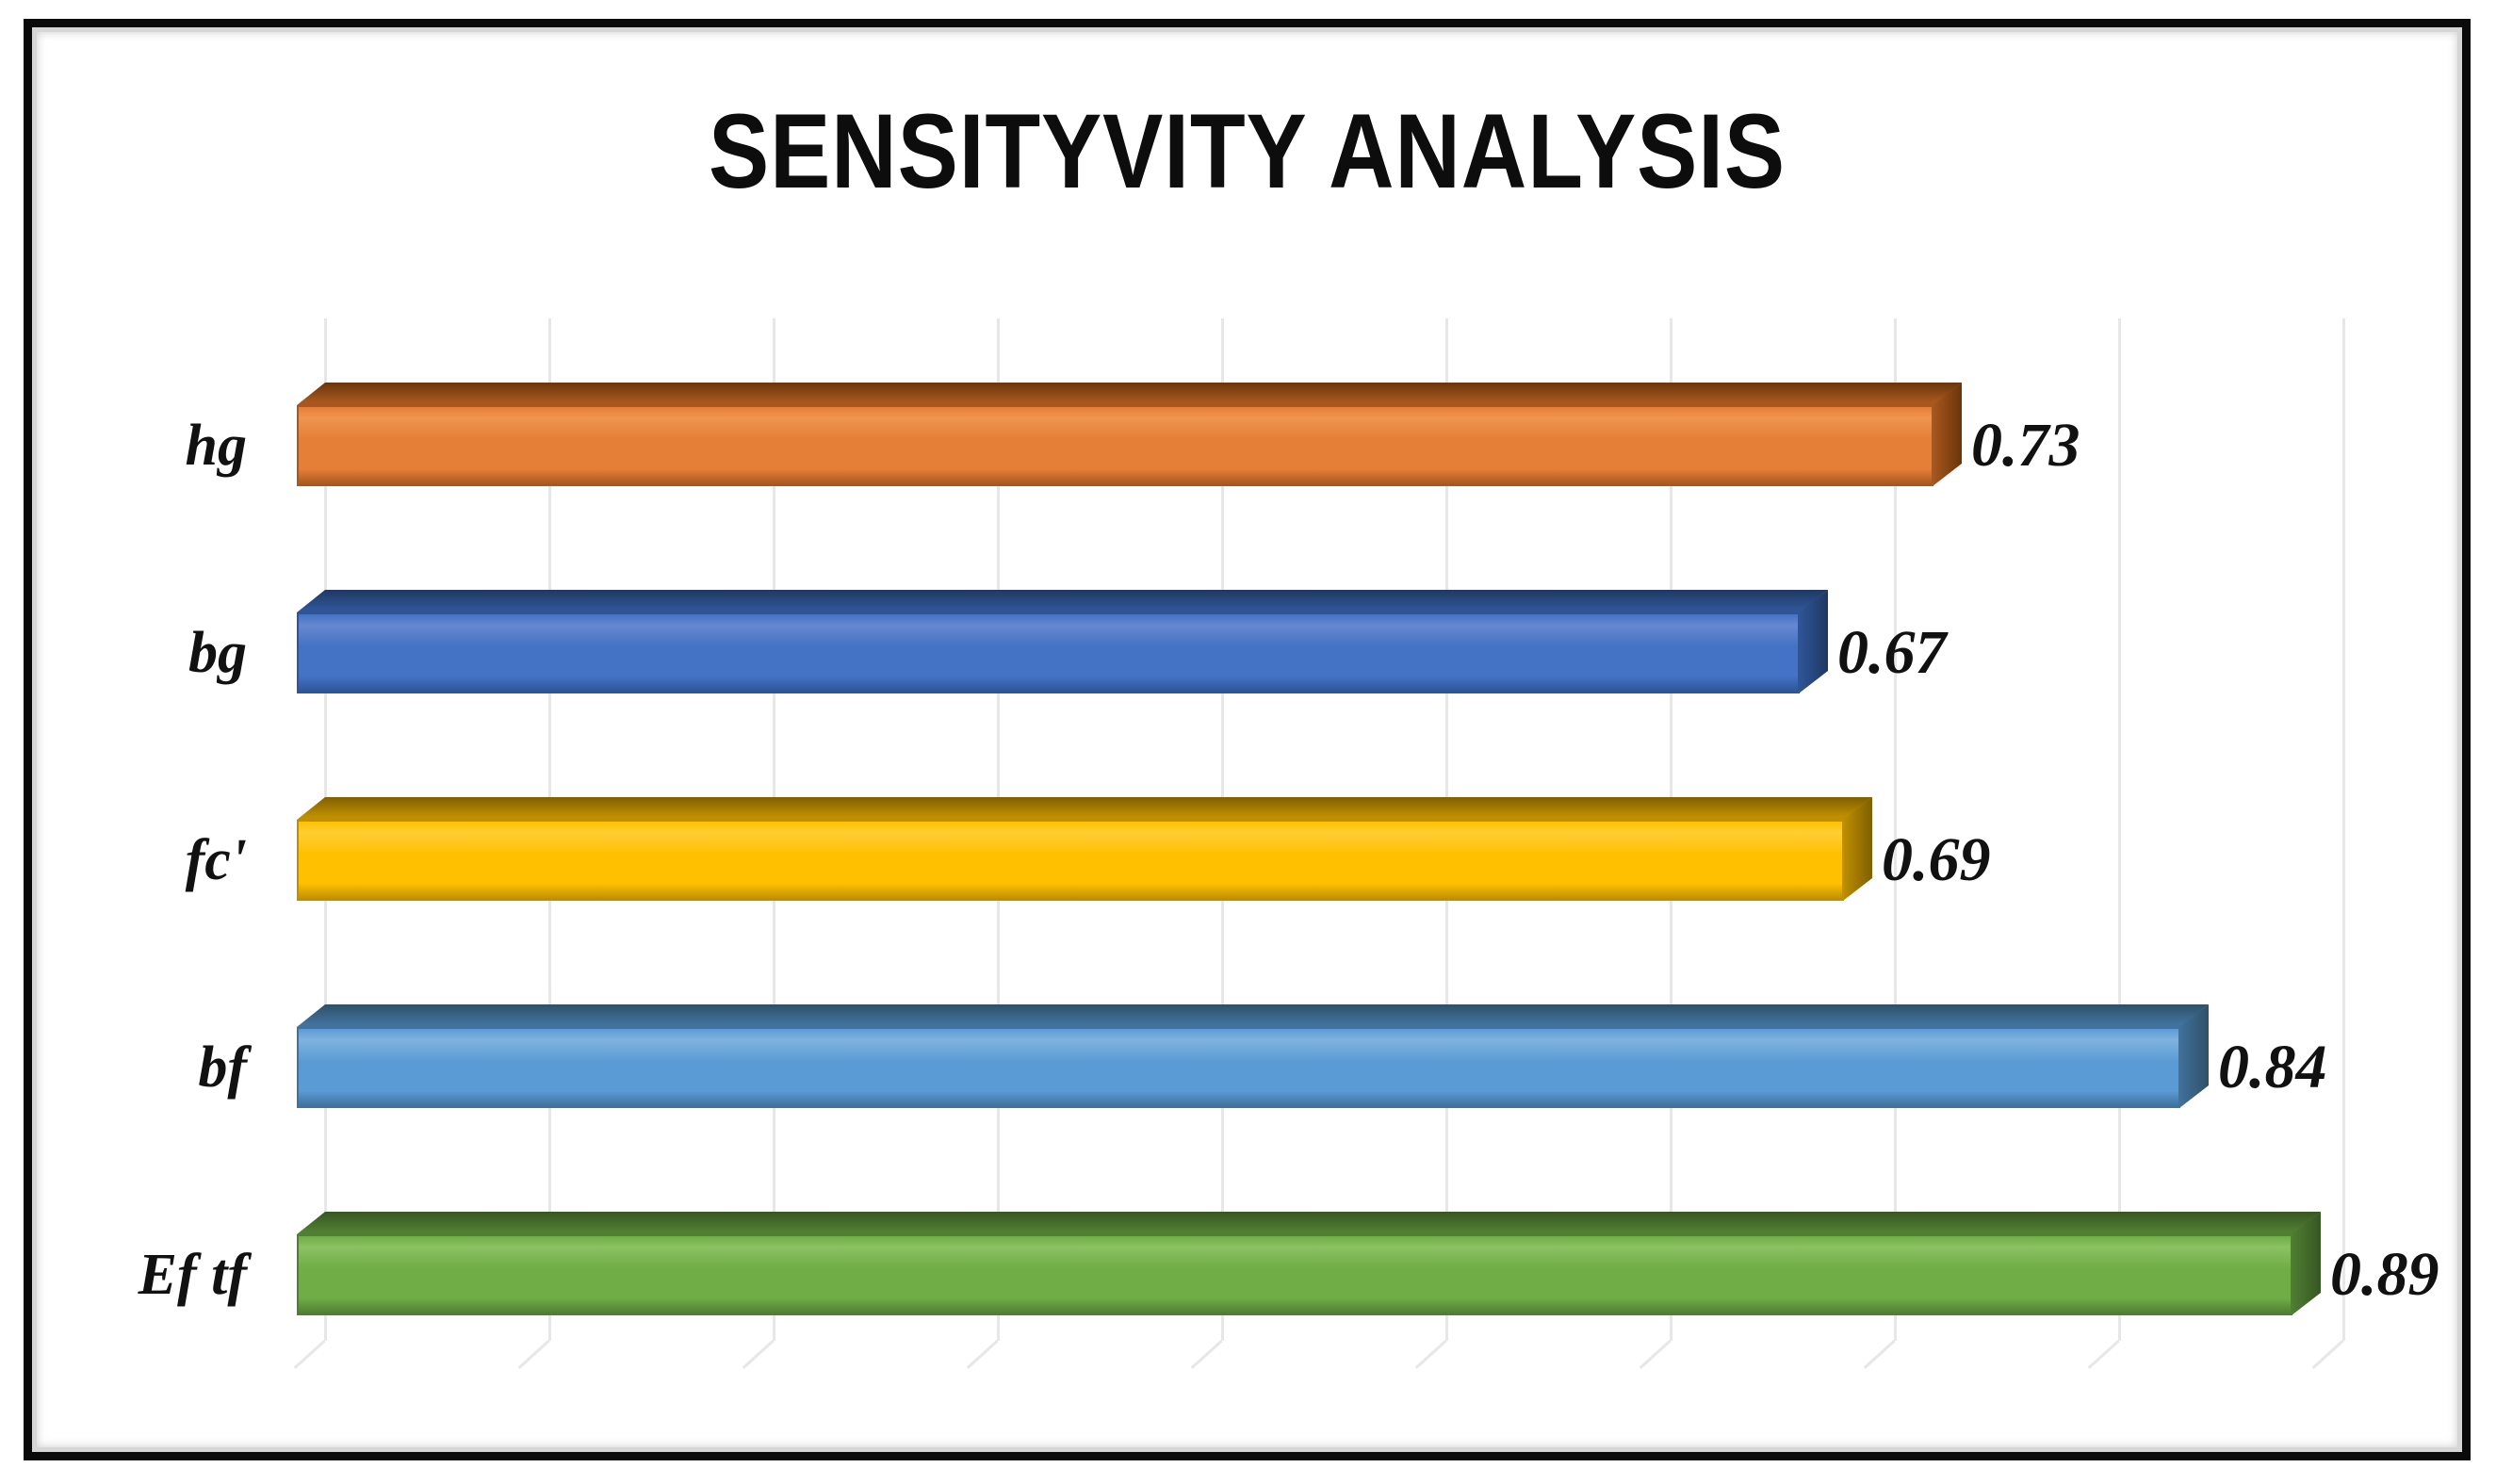  What do you see at coordinates (2025, 445) in the screenshot?
I see `value-label: 0.73` at bounding box center [2025, 445].